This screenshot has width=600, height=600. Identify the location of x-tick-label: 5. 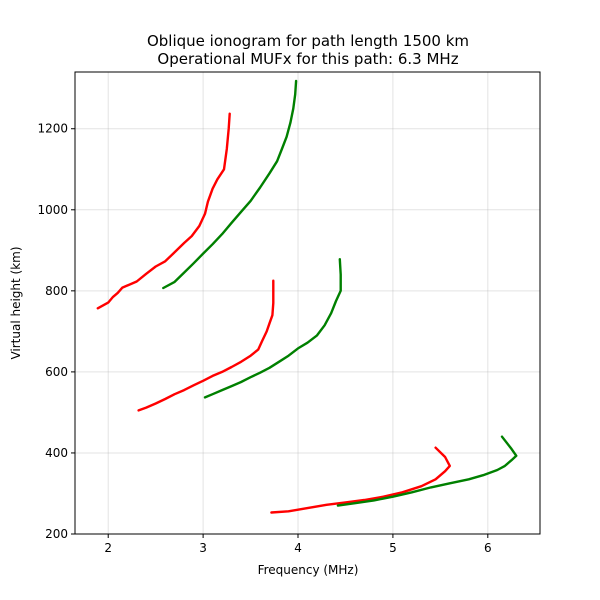
(393, 548).